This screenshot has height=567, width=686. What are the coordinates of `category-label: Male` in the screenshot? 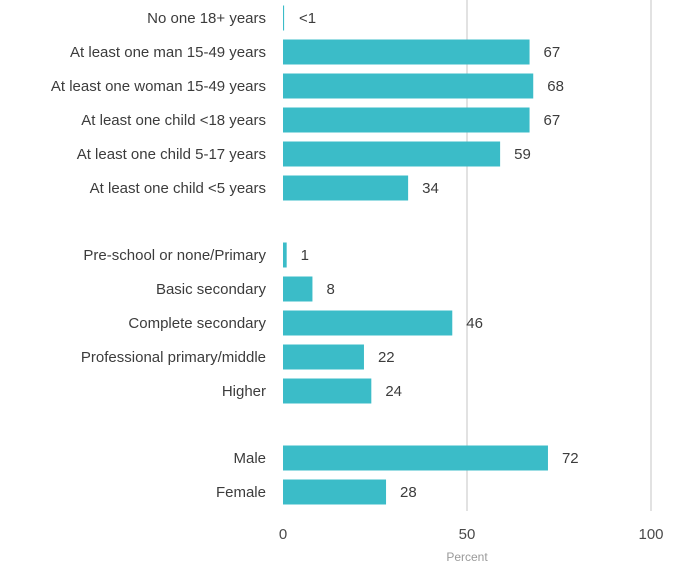 It's located at (249, 458).